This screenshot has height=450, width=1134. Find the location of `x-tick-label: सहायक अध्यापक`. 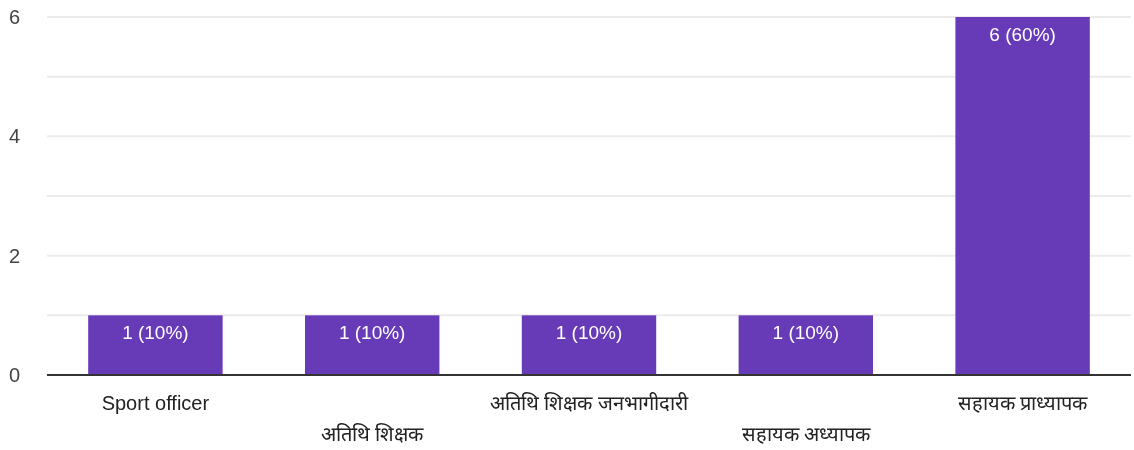

x-tick-label: सहायक अध्यापक is located at coordinates (806, 434).